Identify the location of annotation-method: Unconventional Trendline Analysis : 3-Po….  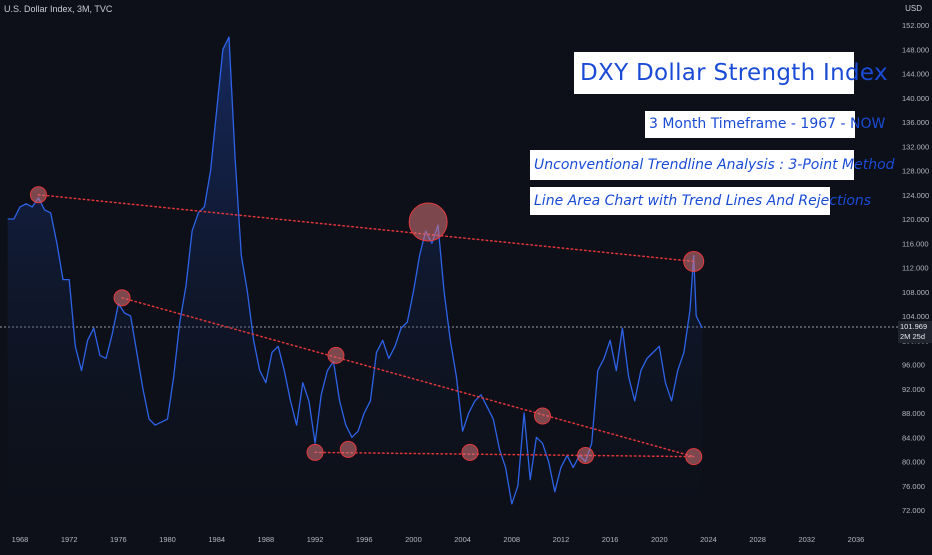
(712, 165).